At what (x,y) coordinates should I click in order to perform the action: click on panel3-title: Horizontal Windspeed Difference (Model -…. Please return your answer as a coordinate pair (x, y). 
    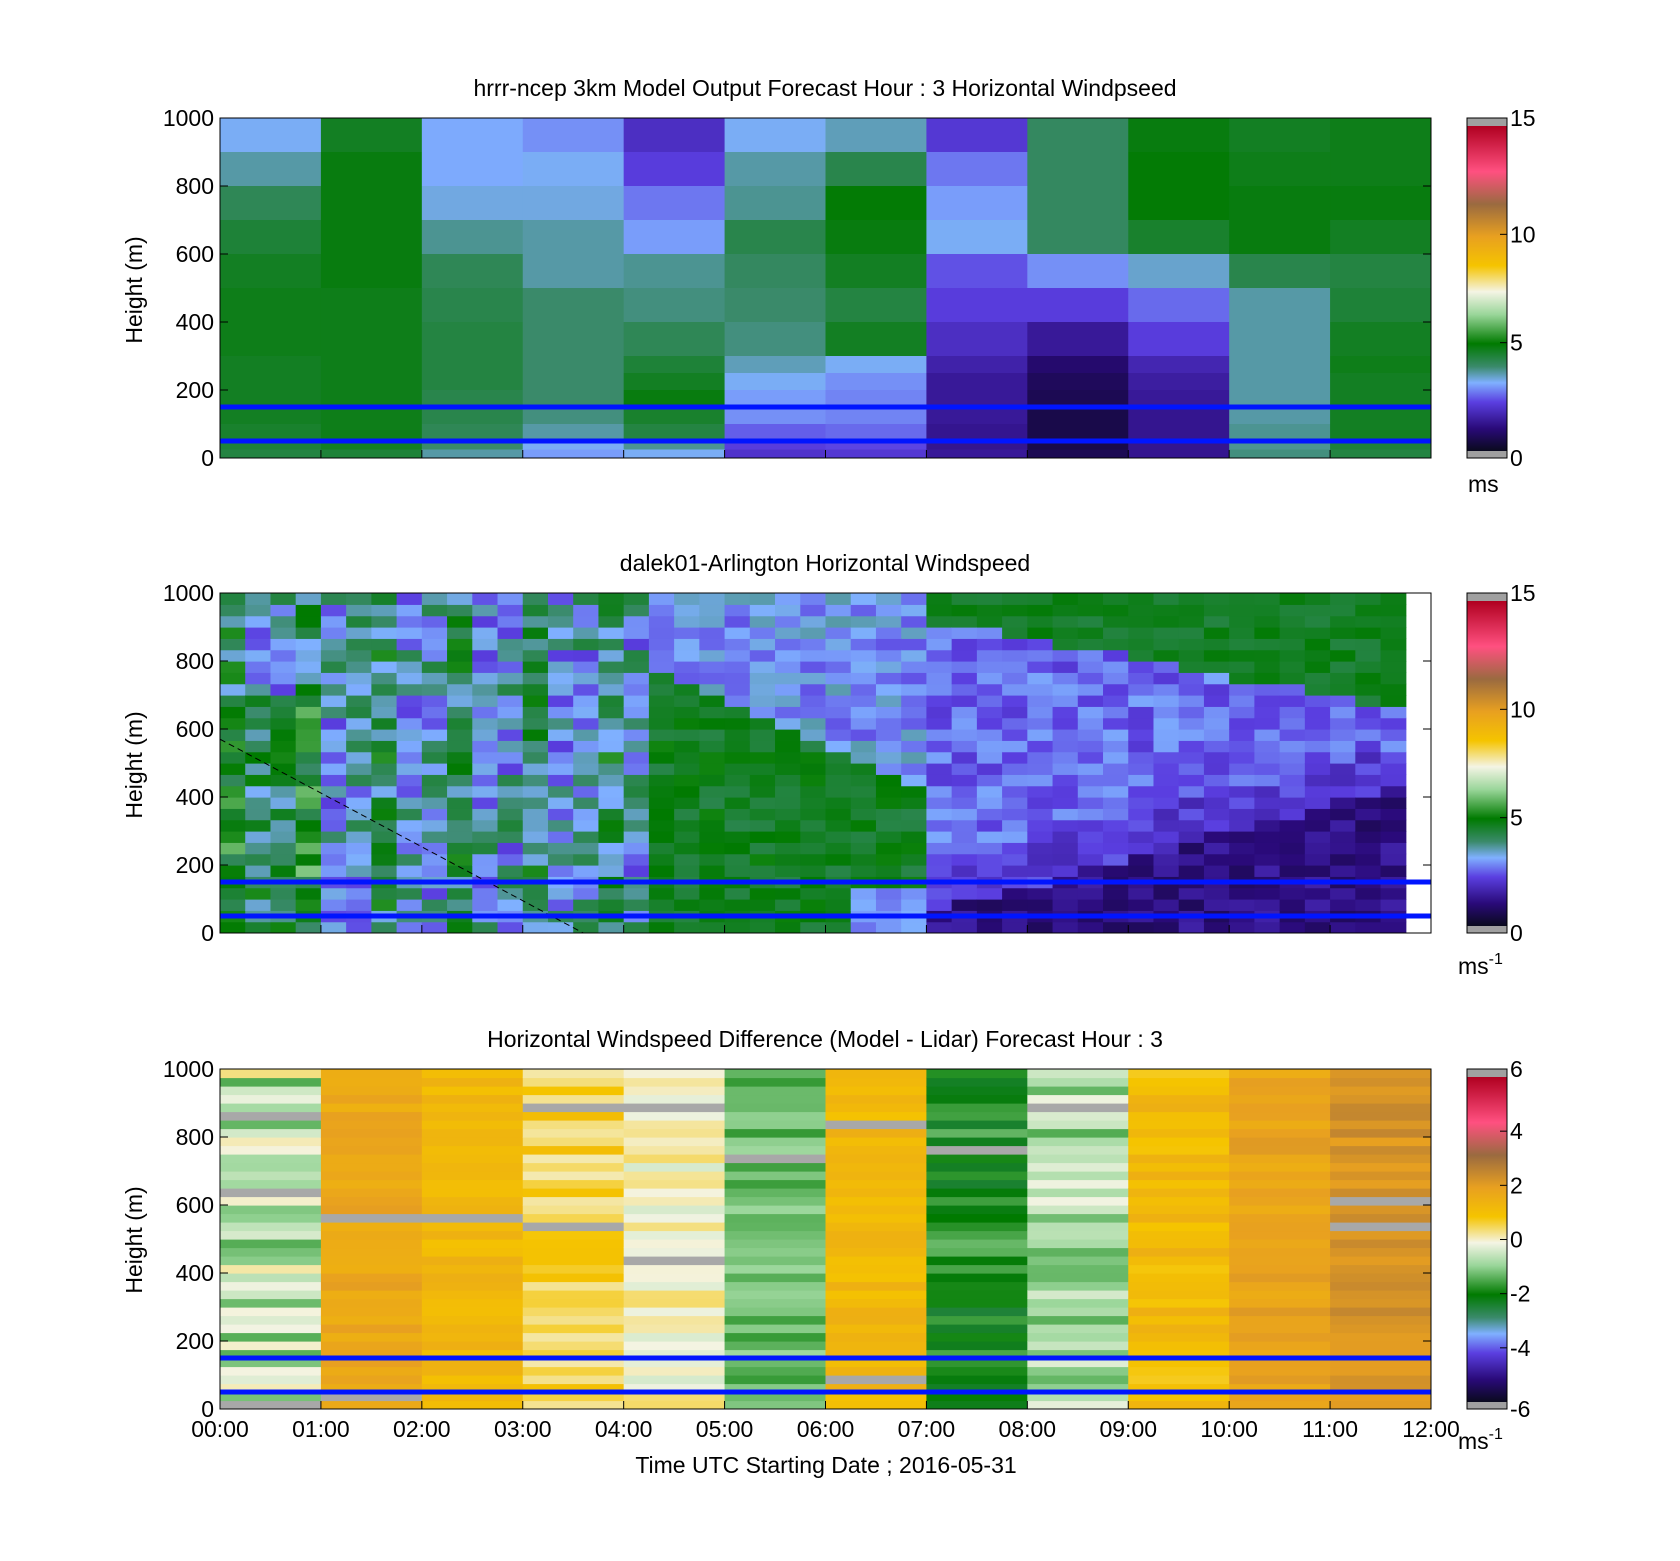
    Looking at the image, I should click on (825, 1039).